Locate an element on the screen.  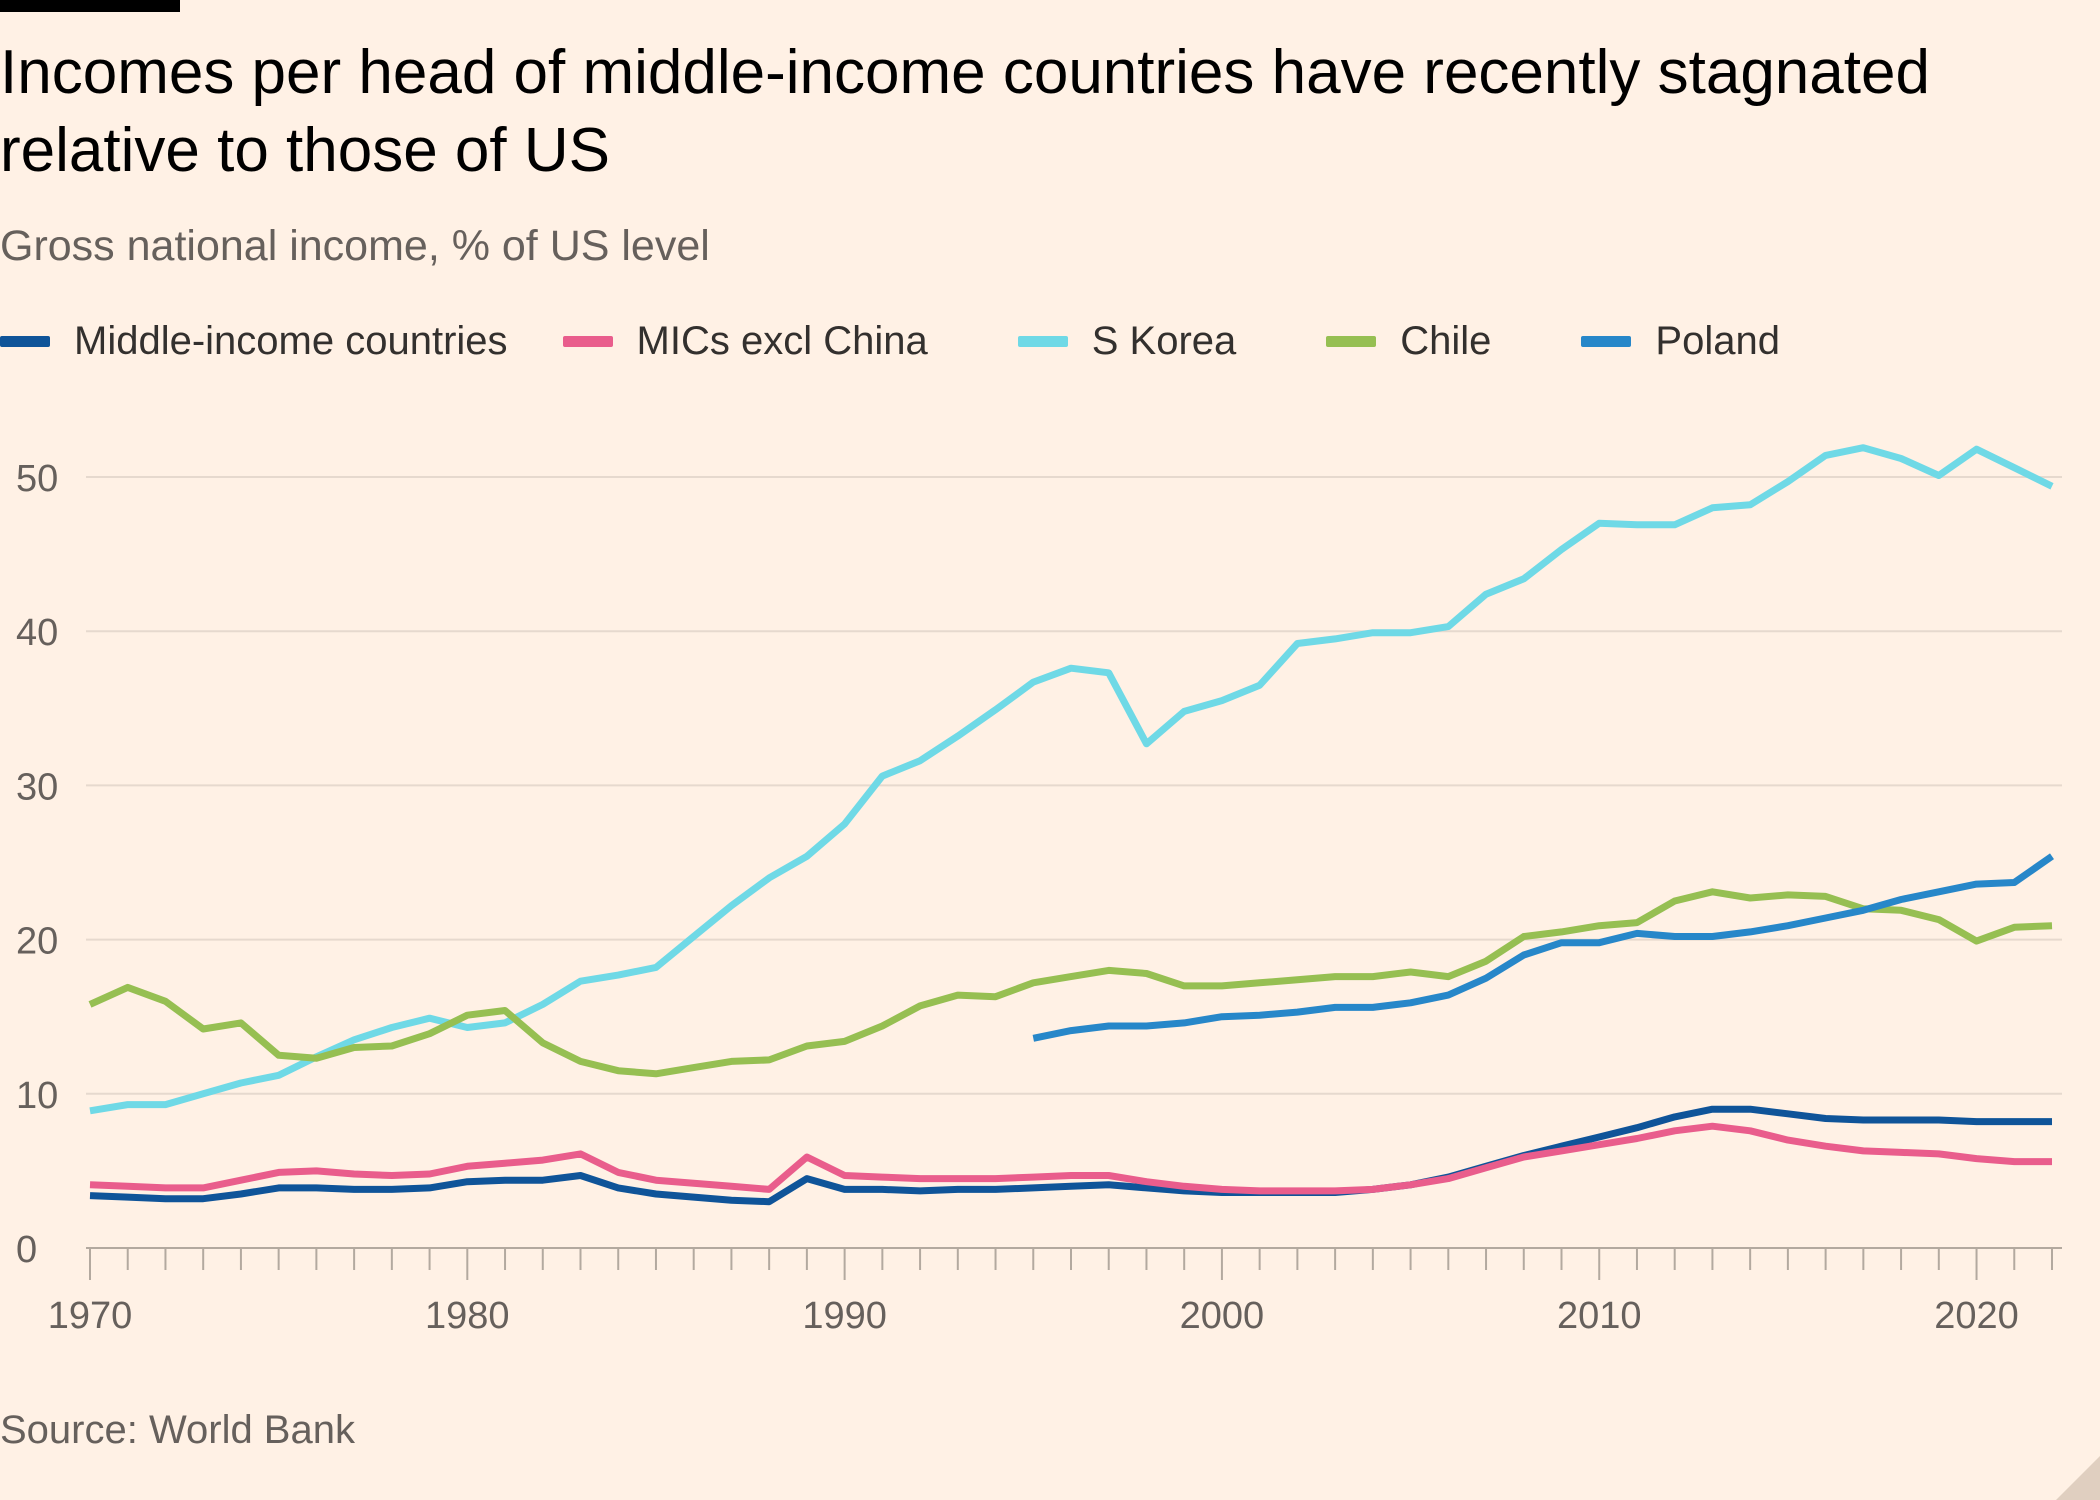
legend-label: Chile is located at coordinates (1446, 340).